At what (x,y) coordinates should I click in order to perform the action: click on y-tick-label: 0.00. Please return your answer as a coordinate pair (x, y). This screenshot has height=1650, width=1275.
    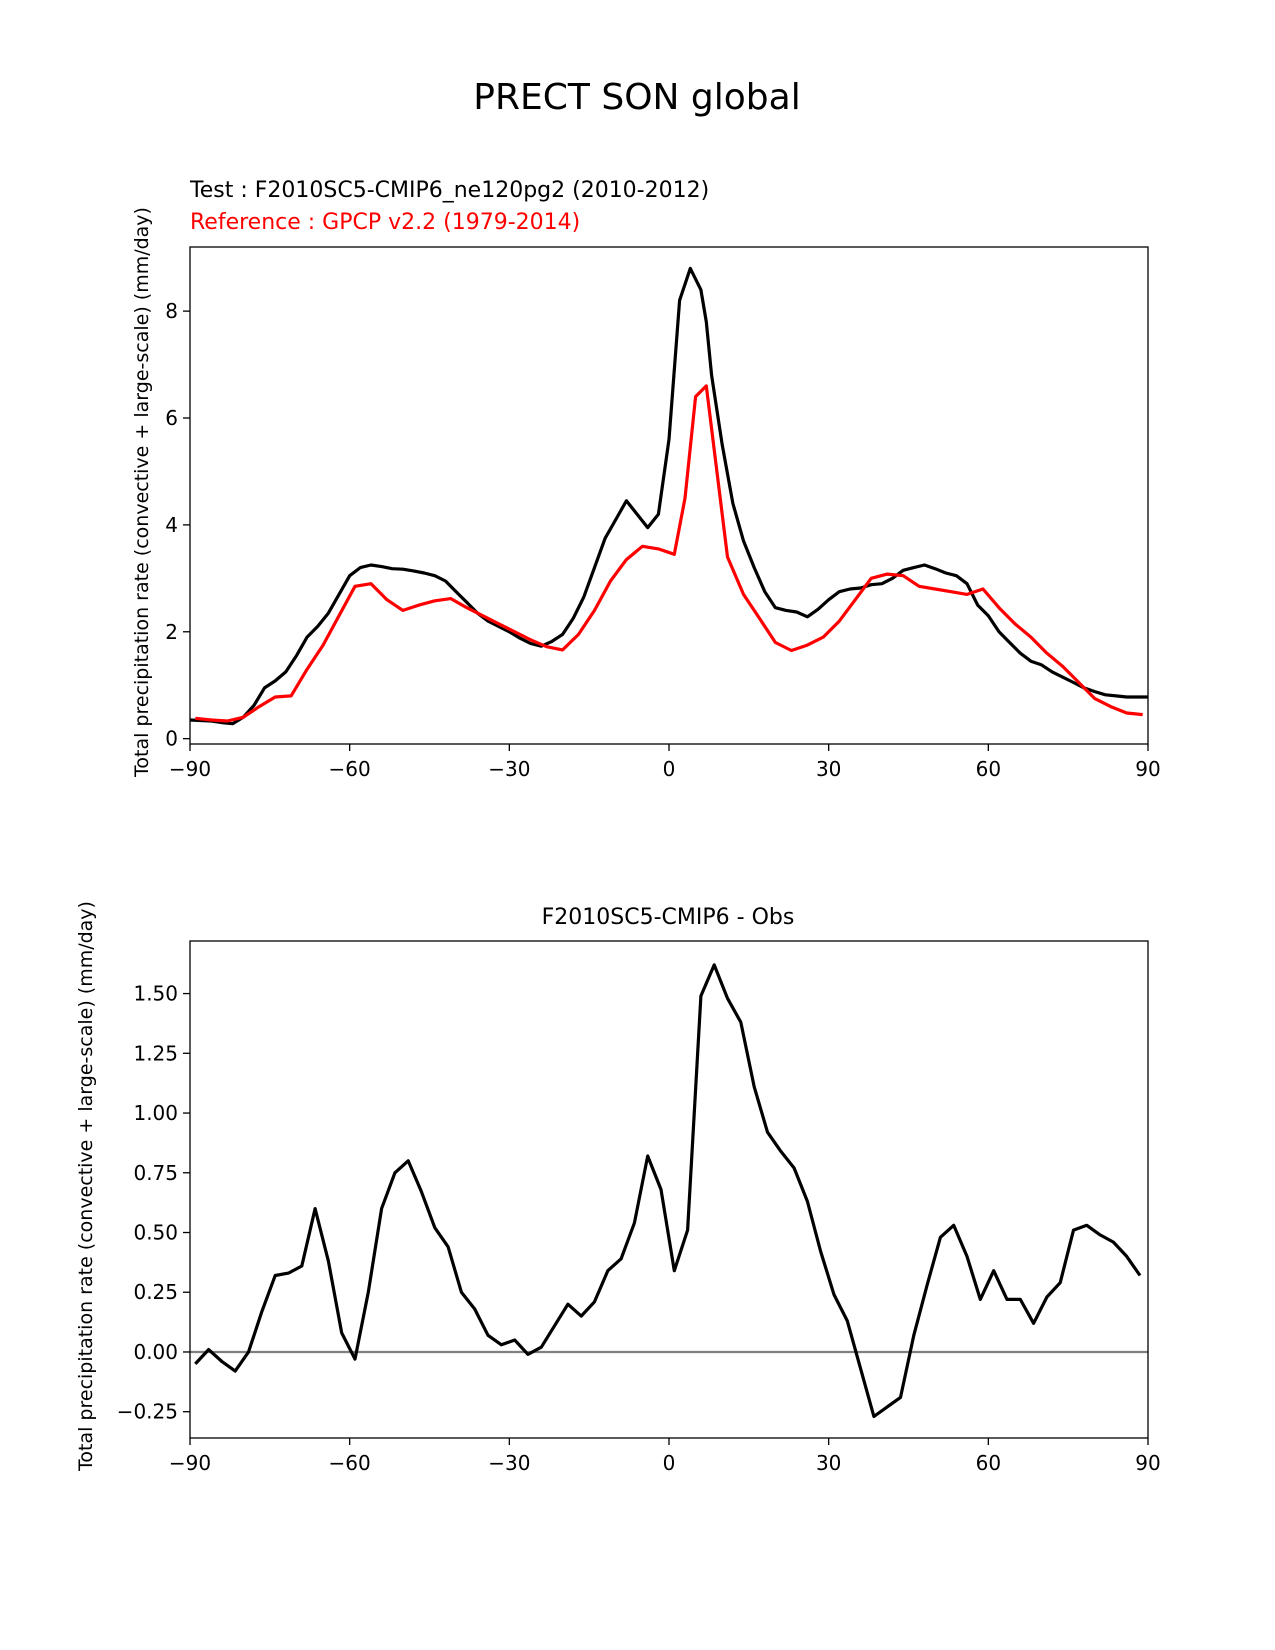
    Looking at the image, I should click on (155, 1352).